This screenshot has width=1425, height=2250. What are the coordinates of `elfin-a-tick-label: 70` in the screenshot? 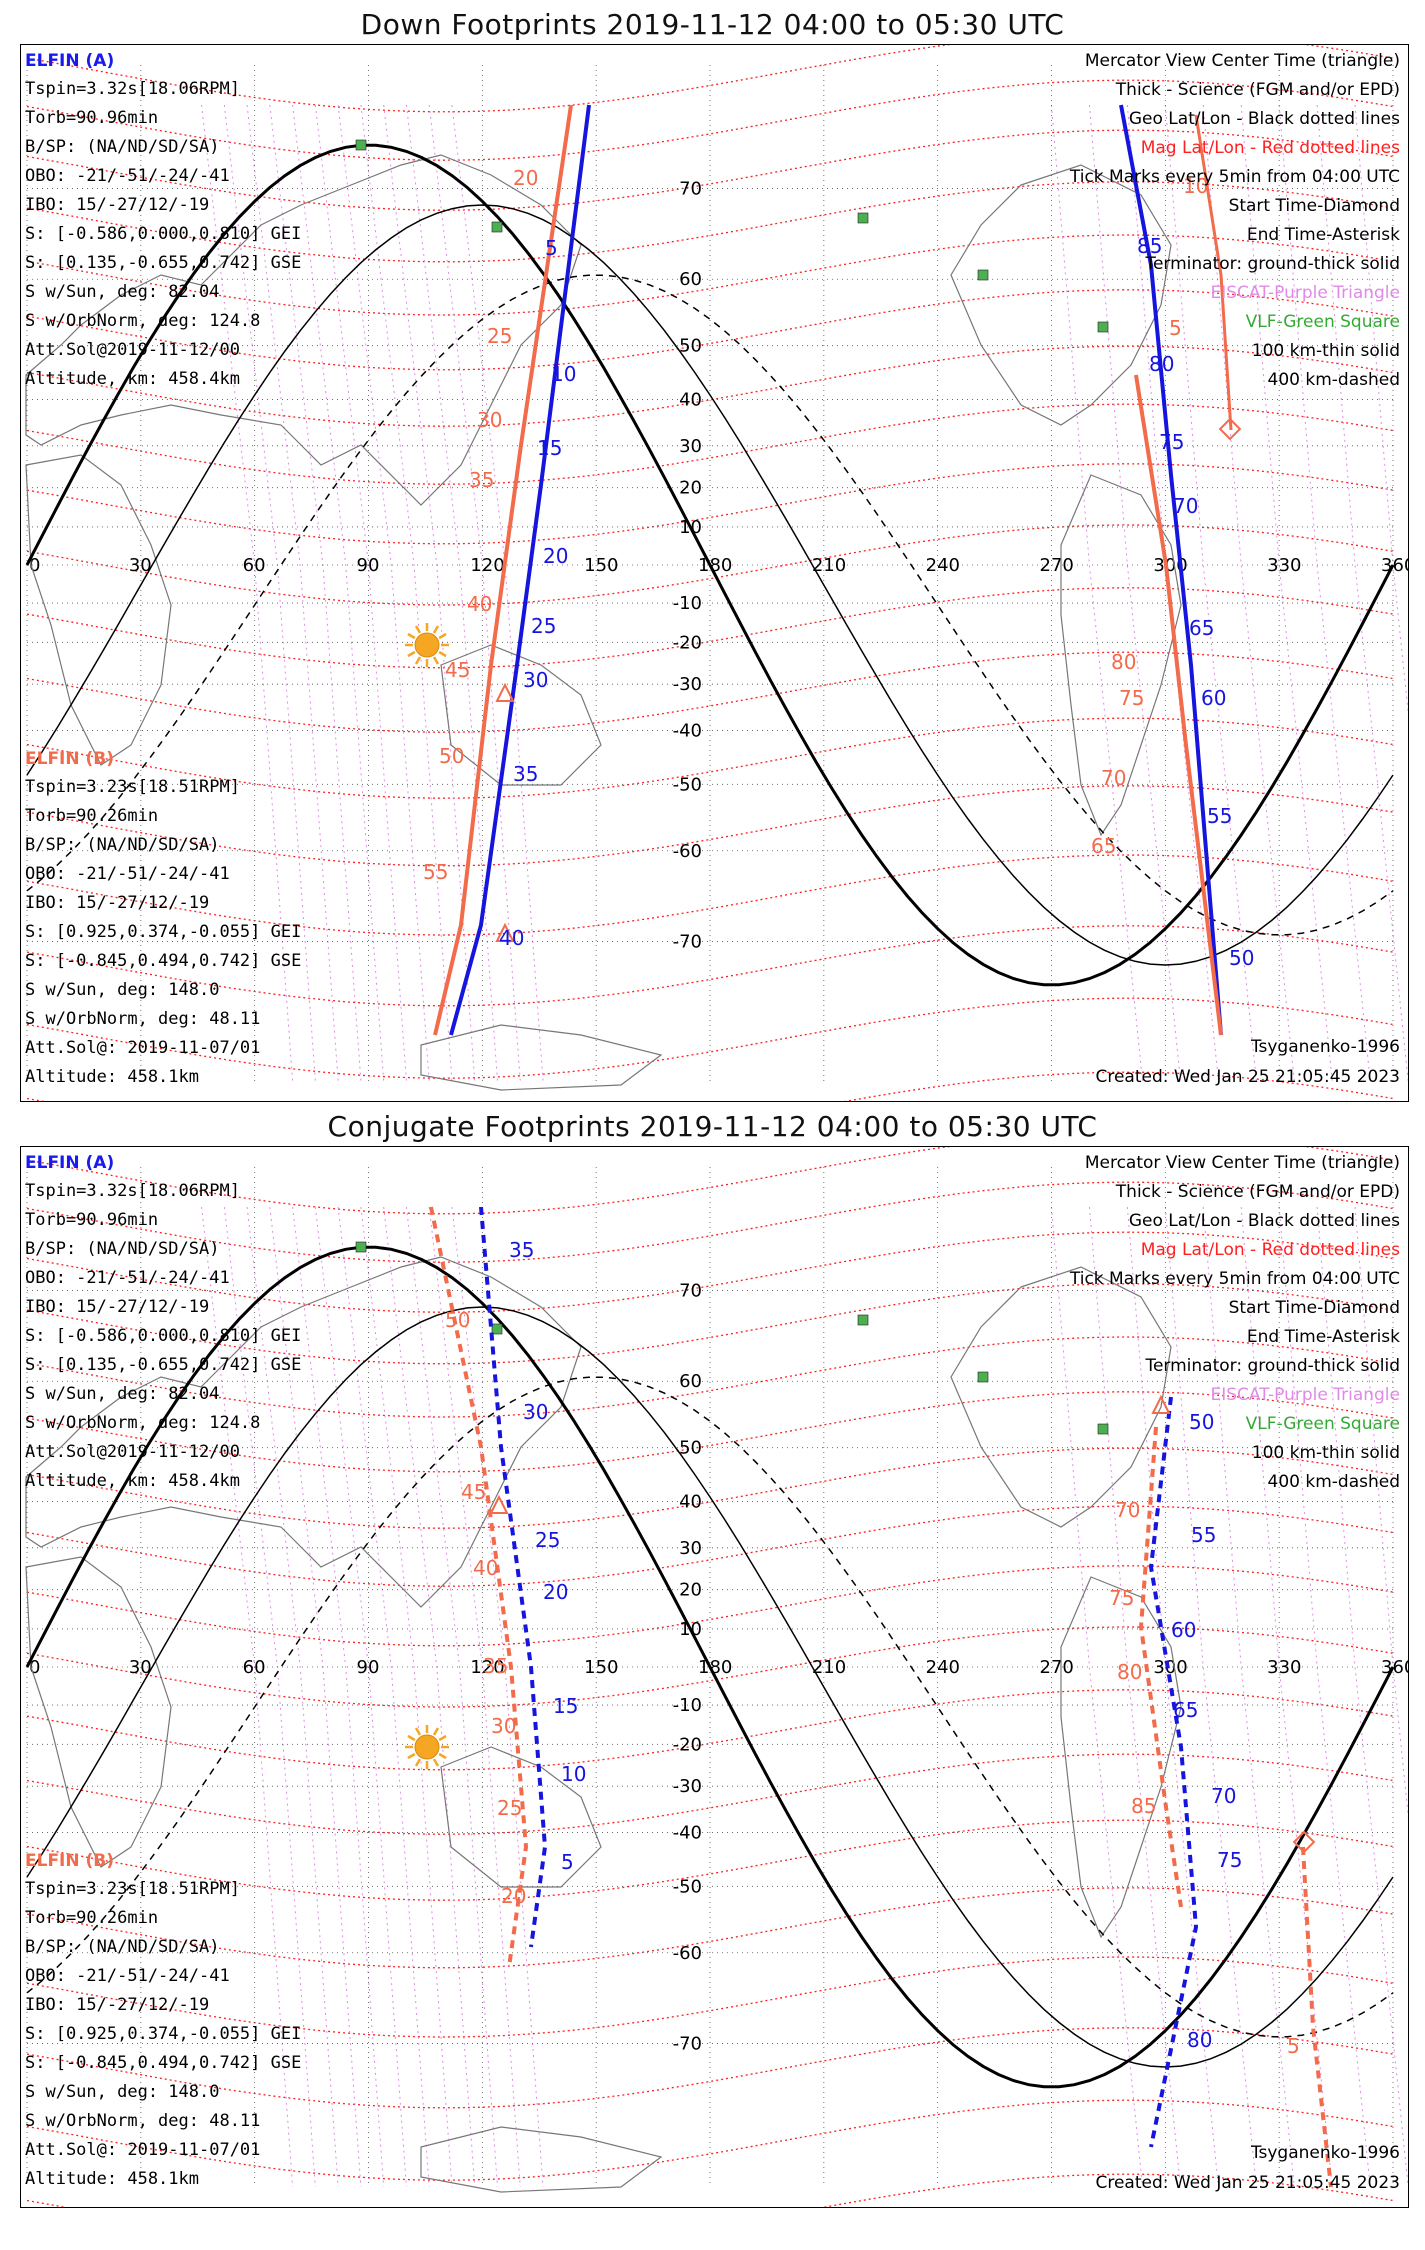 It's located at (1223, 1796).